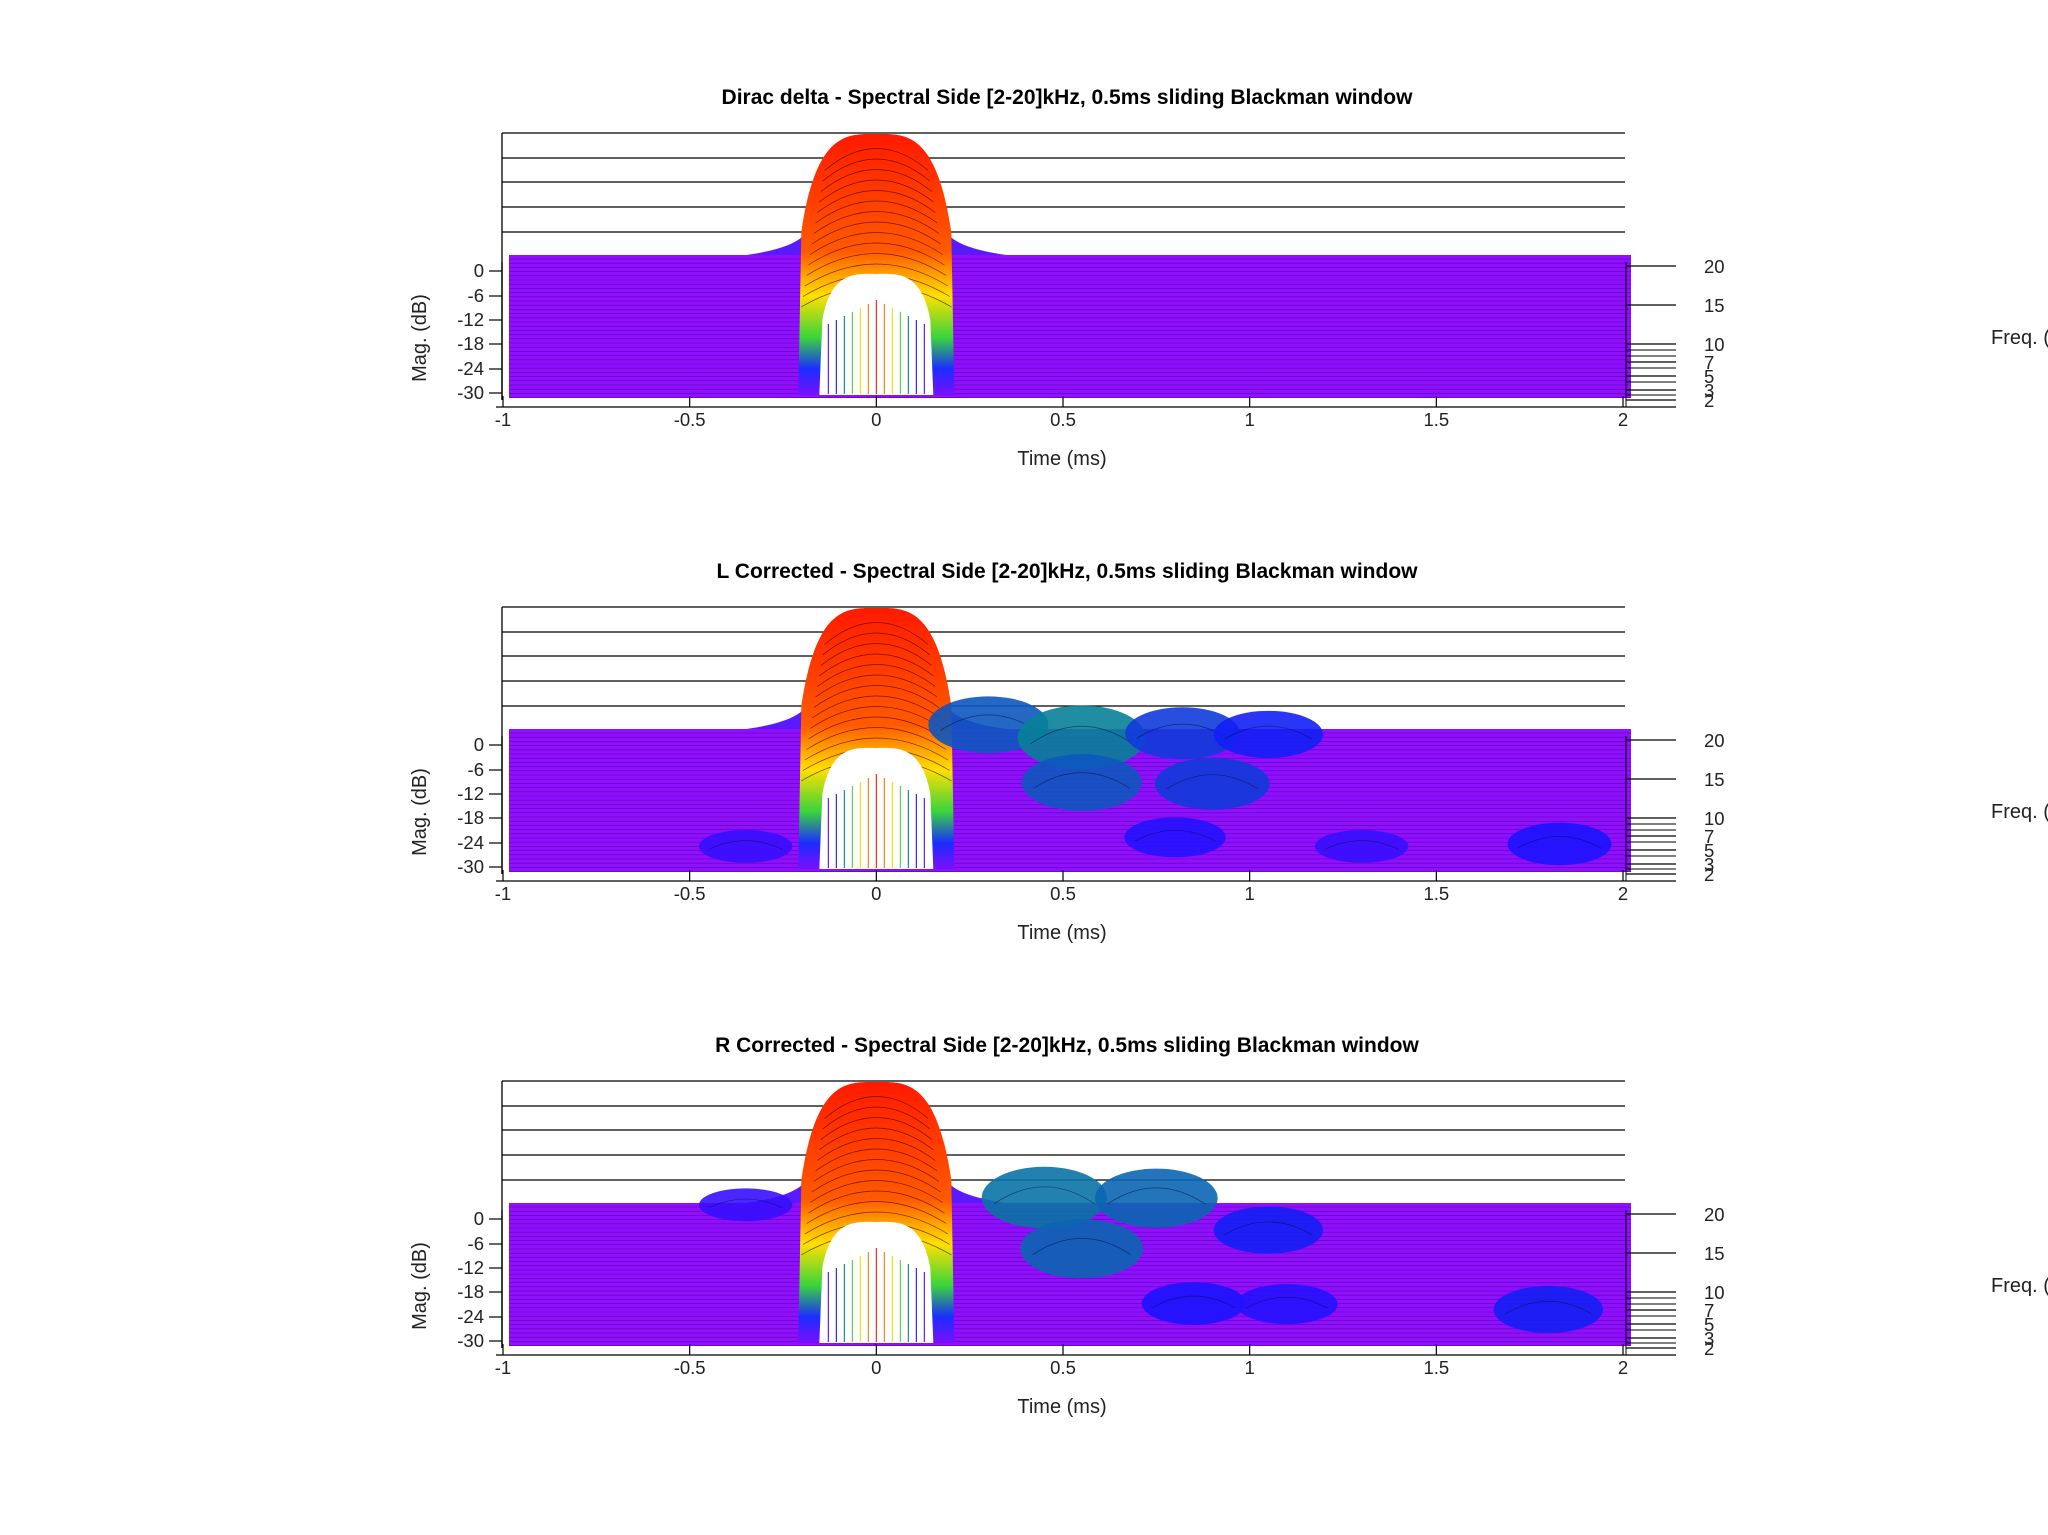 This screenshot has height=1535, width=2048. What do you see at coordinates (1709, 850) in the screenshot?
I see `z-tick-label: 5` at bounding box center [1709, 850].